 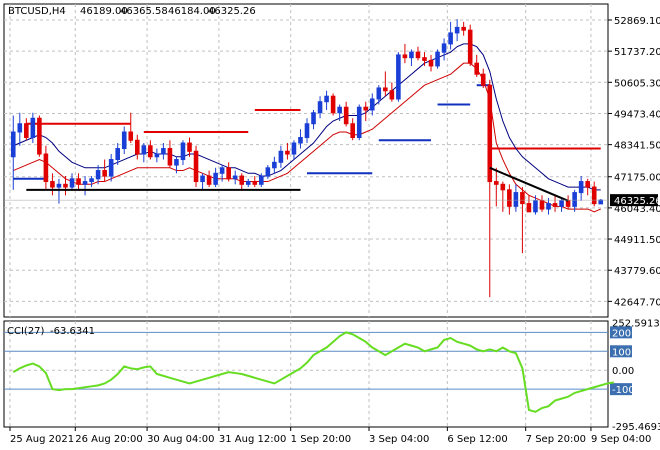 What do you see at coordinates (636, 427) in the screenshot?
I see `cci-tick-label: -295.4693` at bounding box center [636, 427].